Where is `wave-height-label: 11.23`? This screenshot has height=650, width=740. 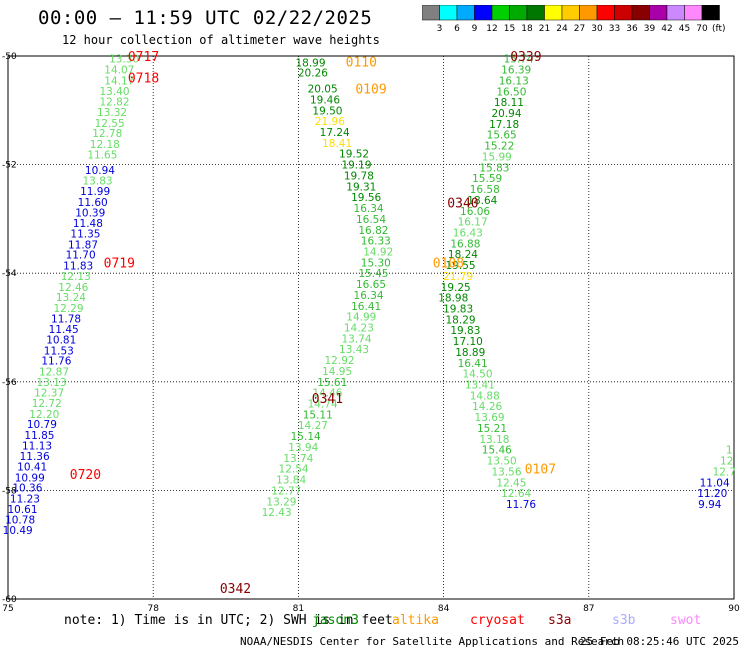 wave-height-label: 11.23 is located at coordinates (25, 500).